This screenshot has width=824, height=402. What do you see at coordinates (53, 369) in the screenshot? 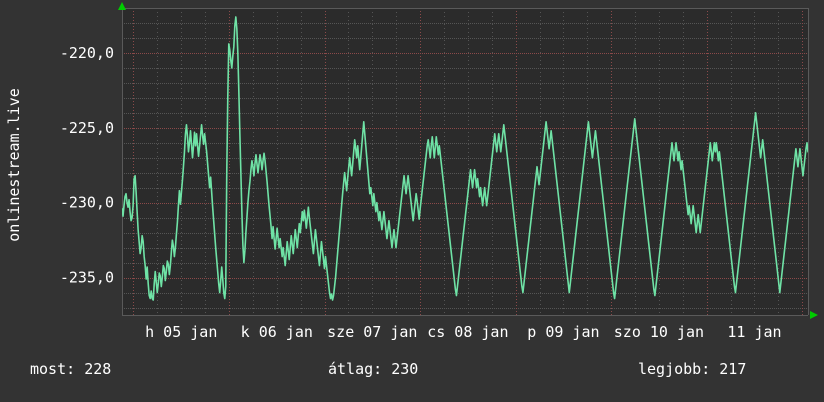
I see `legend-current-label: most:` at bounding box center [53, 369].